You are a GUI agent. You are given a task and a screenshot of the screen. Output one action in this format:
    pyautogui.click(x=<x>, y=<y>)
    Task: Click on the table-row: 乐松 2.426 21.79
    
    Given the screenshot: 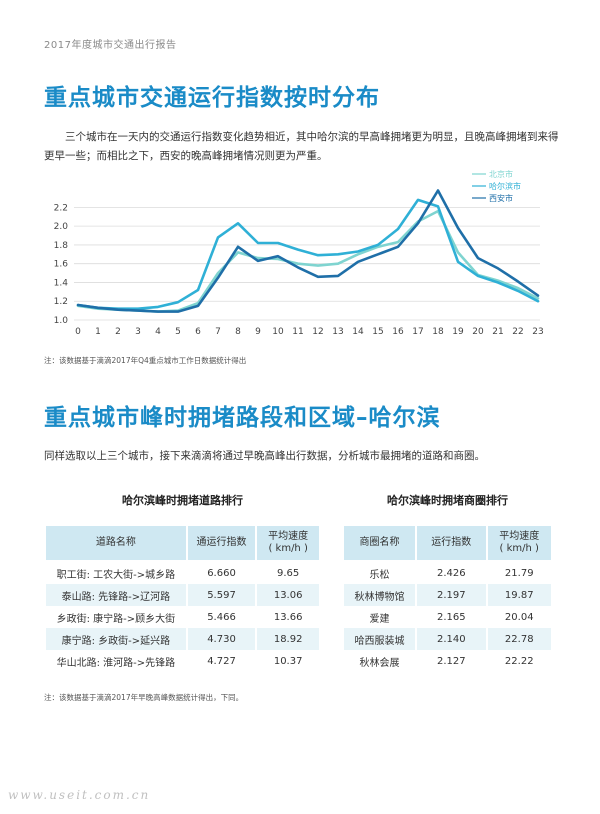 What is the action you would take?
    pyautogui.click(x=447, y=572)
    